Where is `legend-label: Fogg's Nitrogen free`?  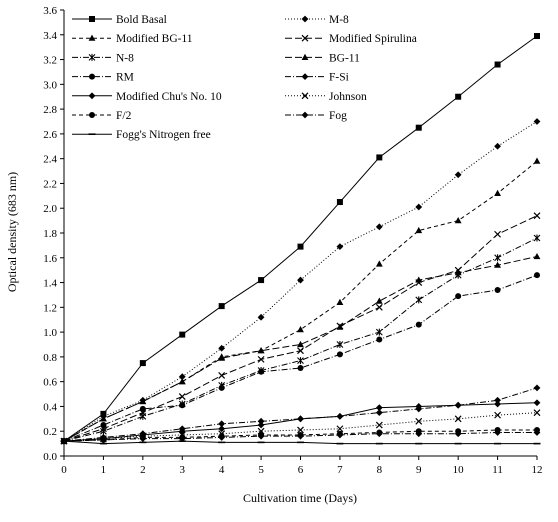
legend-label: Fogg's Nitrogen free is located at coordinates (163, 135).